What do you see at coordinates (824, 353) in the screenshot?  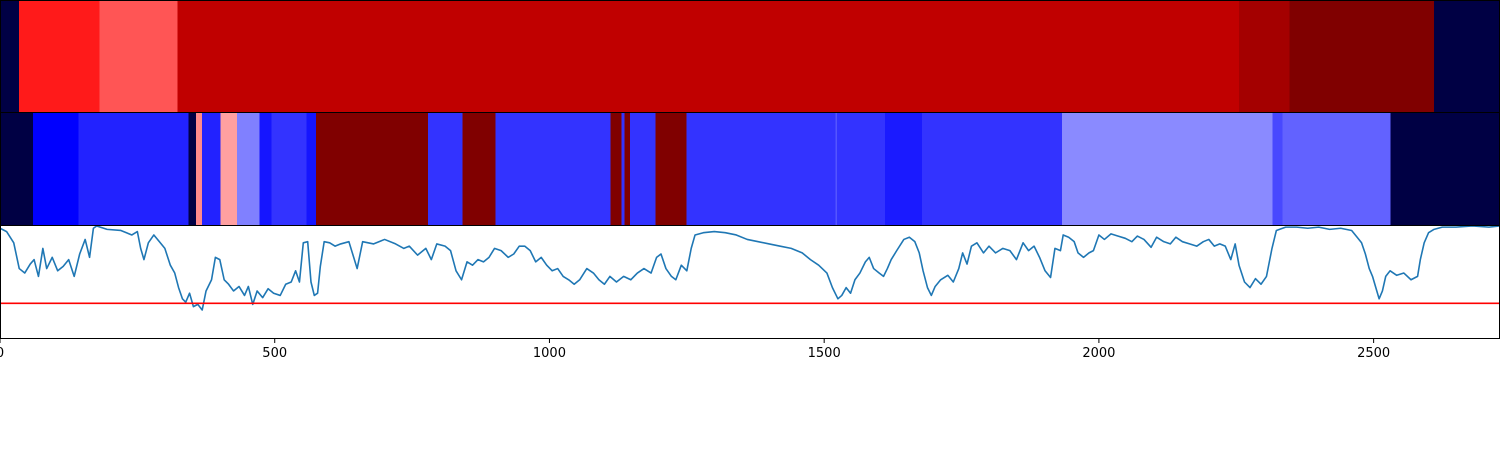 I see `x-tick-label: 1500` at bounding box center [824, 353].